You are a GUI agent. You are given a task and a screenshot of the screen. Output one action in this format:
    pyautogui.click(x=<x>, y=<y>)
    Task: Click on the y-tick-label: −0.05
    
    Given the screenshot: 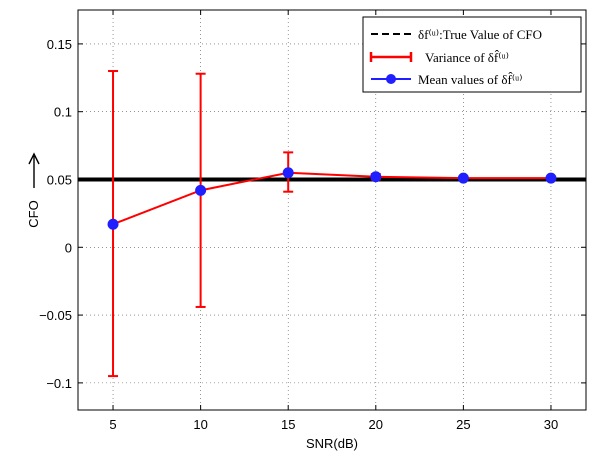 What is the action you would take?
    pyautogui.click(x=55, y=315)
    